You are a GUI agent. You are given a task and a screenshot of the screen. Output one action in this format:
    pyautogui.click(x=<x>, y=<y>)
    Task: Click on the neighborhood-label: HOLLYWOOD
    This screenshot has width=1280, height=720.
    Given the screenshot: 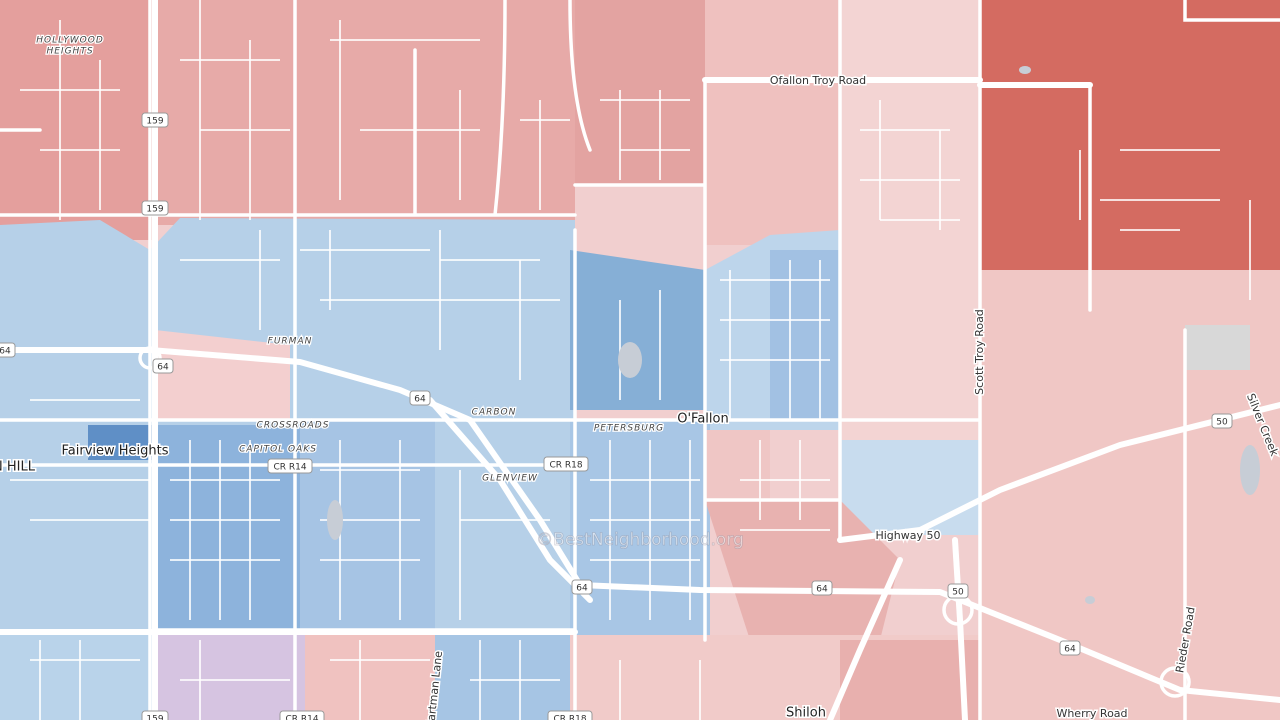 What is the action you would take?
    pyautogui.click(x=70, y=41)
    